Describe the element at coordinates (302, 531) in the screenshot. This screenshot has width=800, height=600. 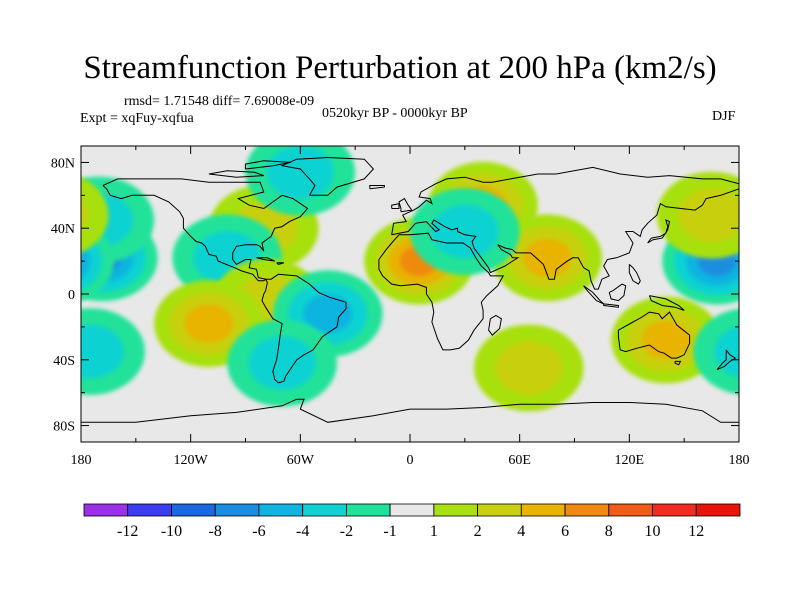
I see `colorbar-label: -4` at that location.